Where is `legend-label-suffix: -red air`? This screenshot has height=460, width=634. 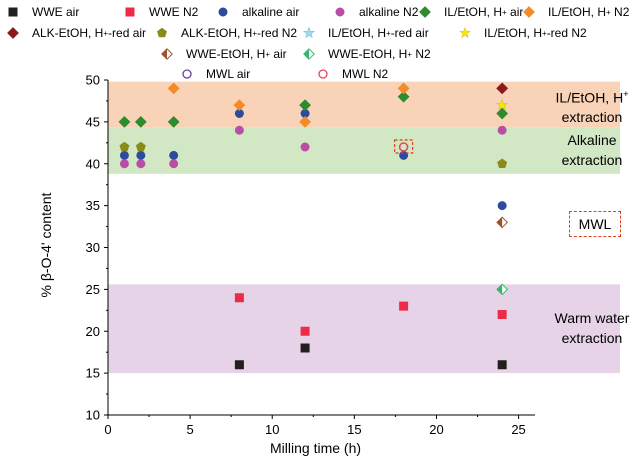 legend-label-suffix: -red air is located at coordinates (409, 33).